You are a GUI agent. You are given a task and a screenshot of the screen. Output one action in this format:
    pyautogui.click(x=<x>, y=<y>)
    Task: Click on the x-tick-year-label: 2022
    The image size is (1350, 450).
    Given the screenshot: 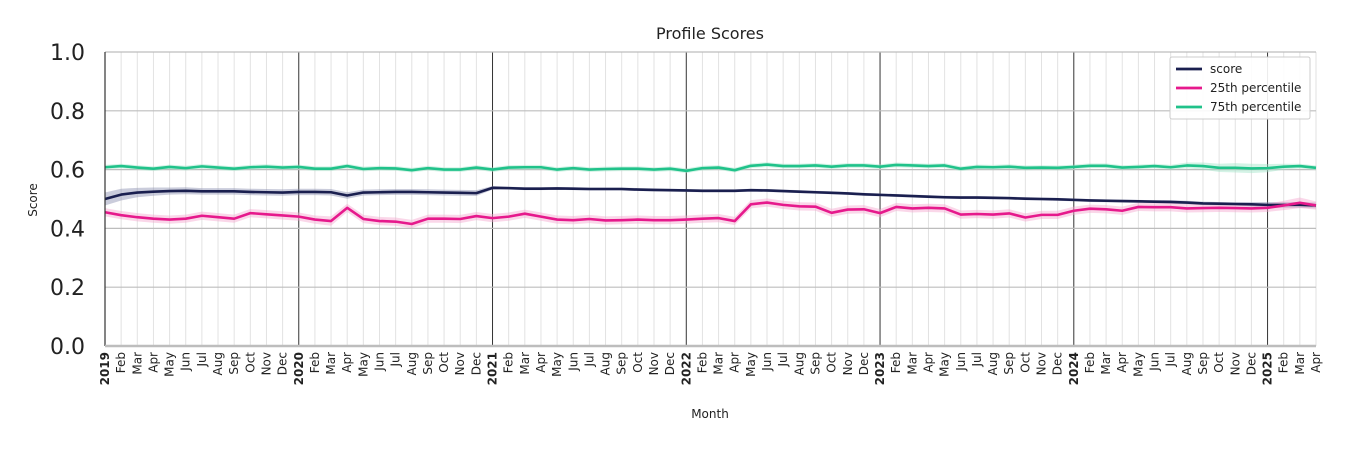 What is the action you would take?
    pyautogui.click(x=686, y=368)
    